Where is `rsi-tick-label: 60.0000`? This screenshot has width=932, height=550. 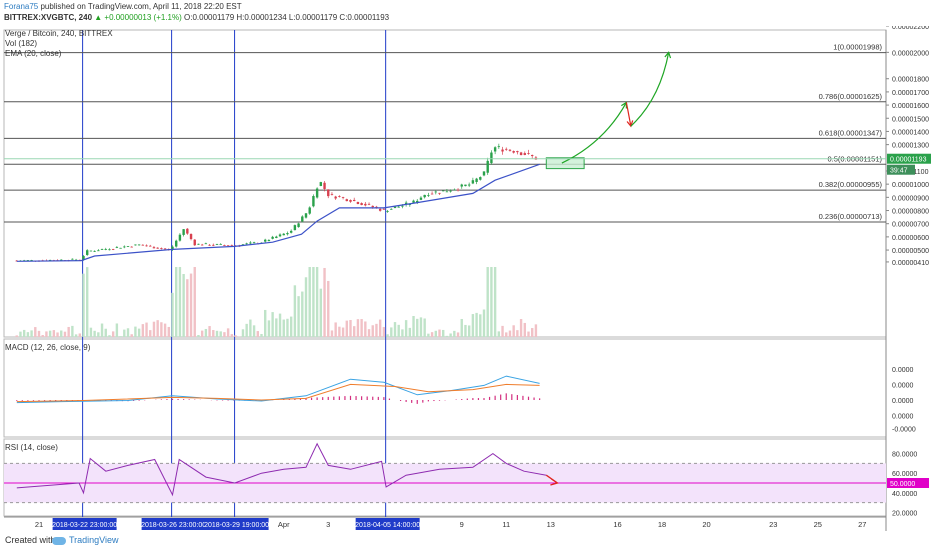
rsi-tick-label: 60.0000 is located at coordinates (904, 474).